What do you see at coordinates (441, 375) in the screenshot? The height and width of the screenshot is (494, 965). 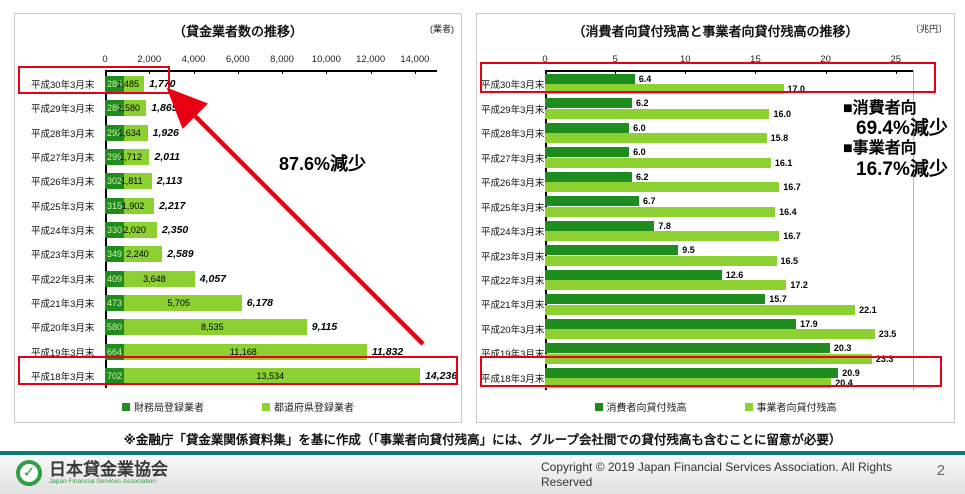 I see `total-label: 14,236` at bounding box center [441, 375].